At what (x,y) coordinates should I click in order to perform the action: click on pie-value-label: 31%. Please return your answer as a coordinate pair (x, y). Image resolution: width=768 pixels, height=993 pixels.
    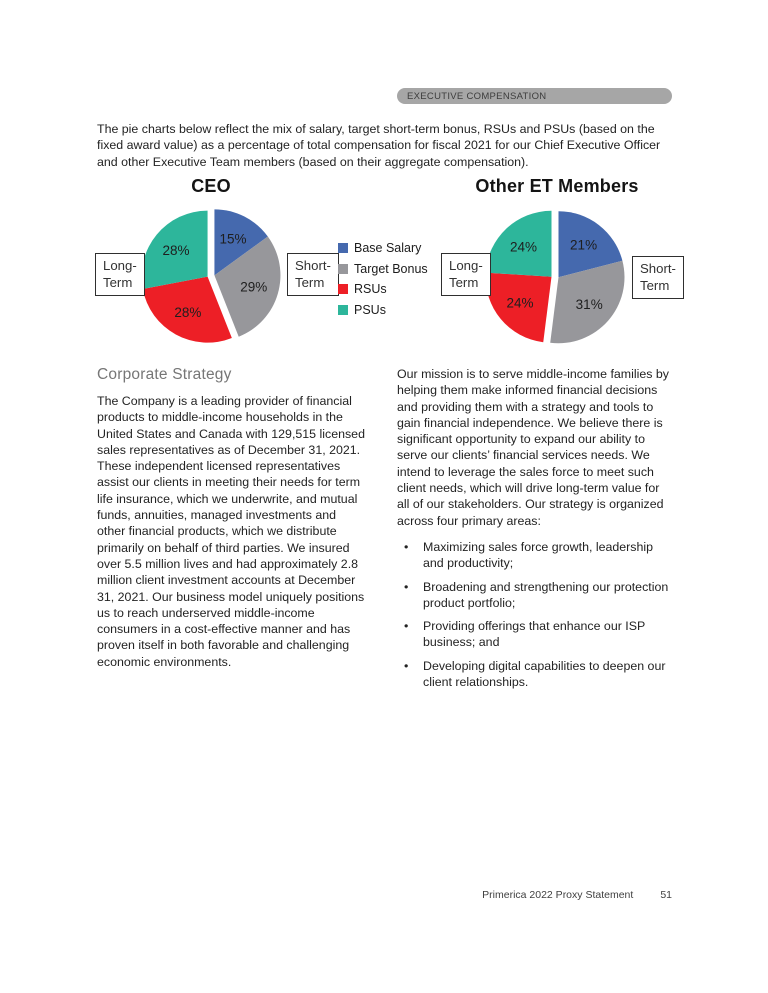
    Looking at the image, I should click on (589, 304).